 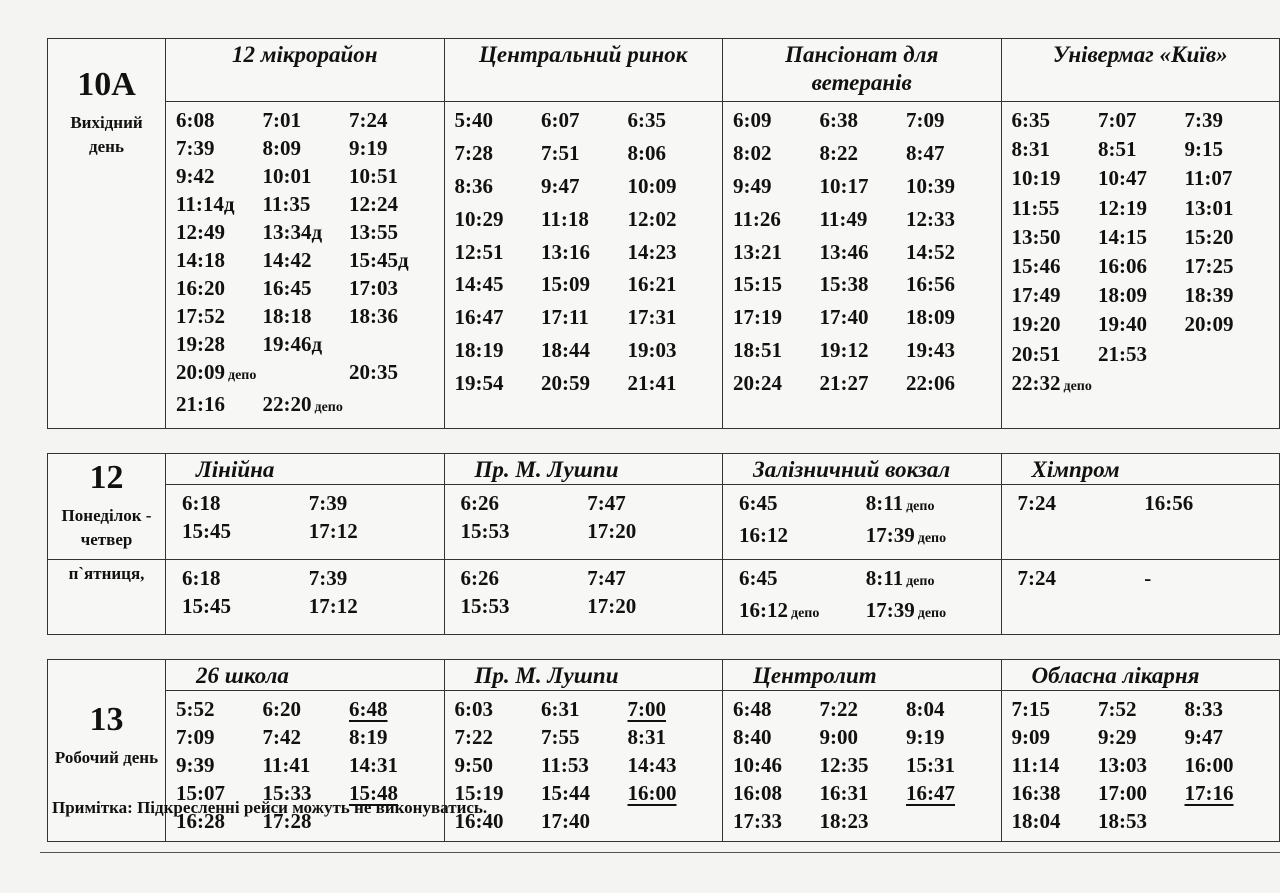 What do you see at coordinates (565, 218) in the screenshot?
I see `departure-time: 11:18` at bounding box center [565, 218].